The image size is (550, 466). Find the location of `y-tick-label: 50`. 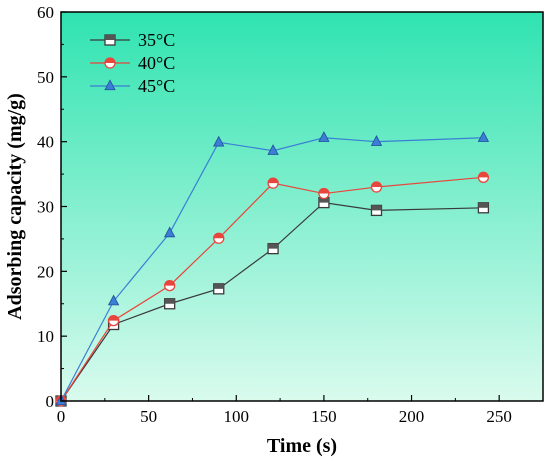

y-tick-label: 50 is located at coordinates (45, 77).